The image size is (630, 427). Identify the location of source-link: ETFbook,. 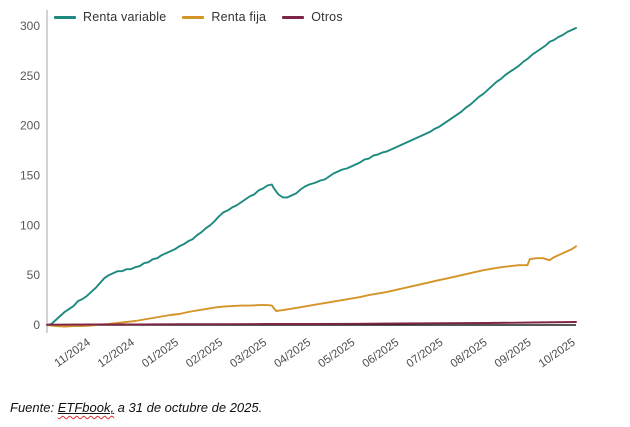
(86, 407).